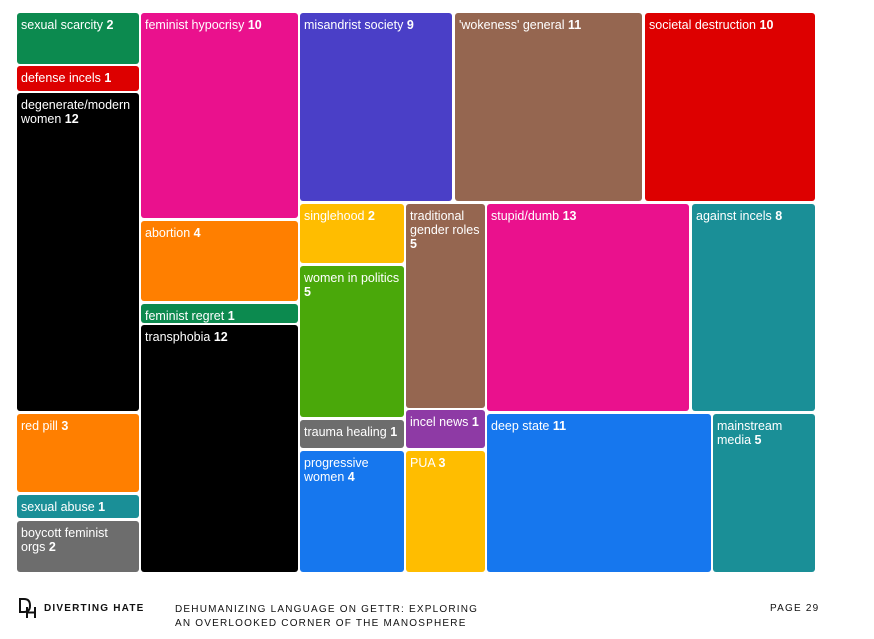  What do you see at coordinates (58, 507) in the screenshot?
I see `tile-label: sexual abuse` at bounding box center [58, 507].